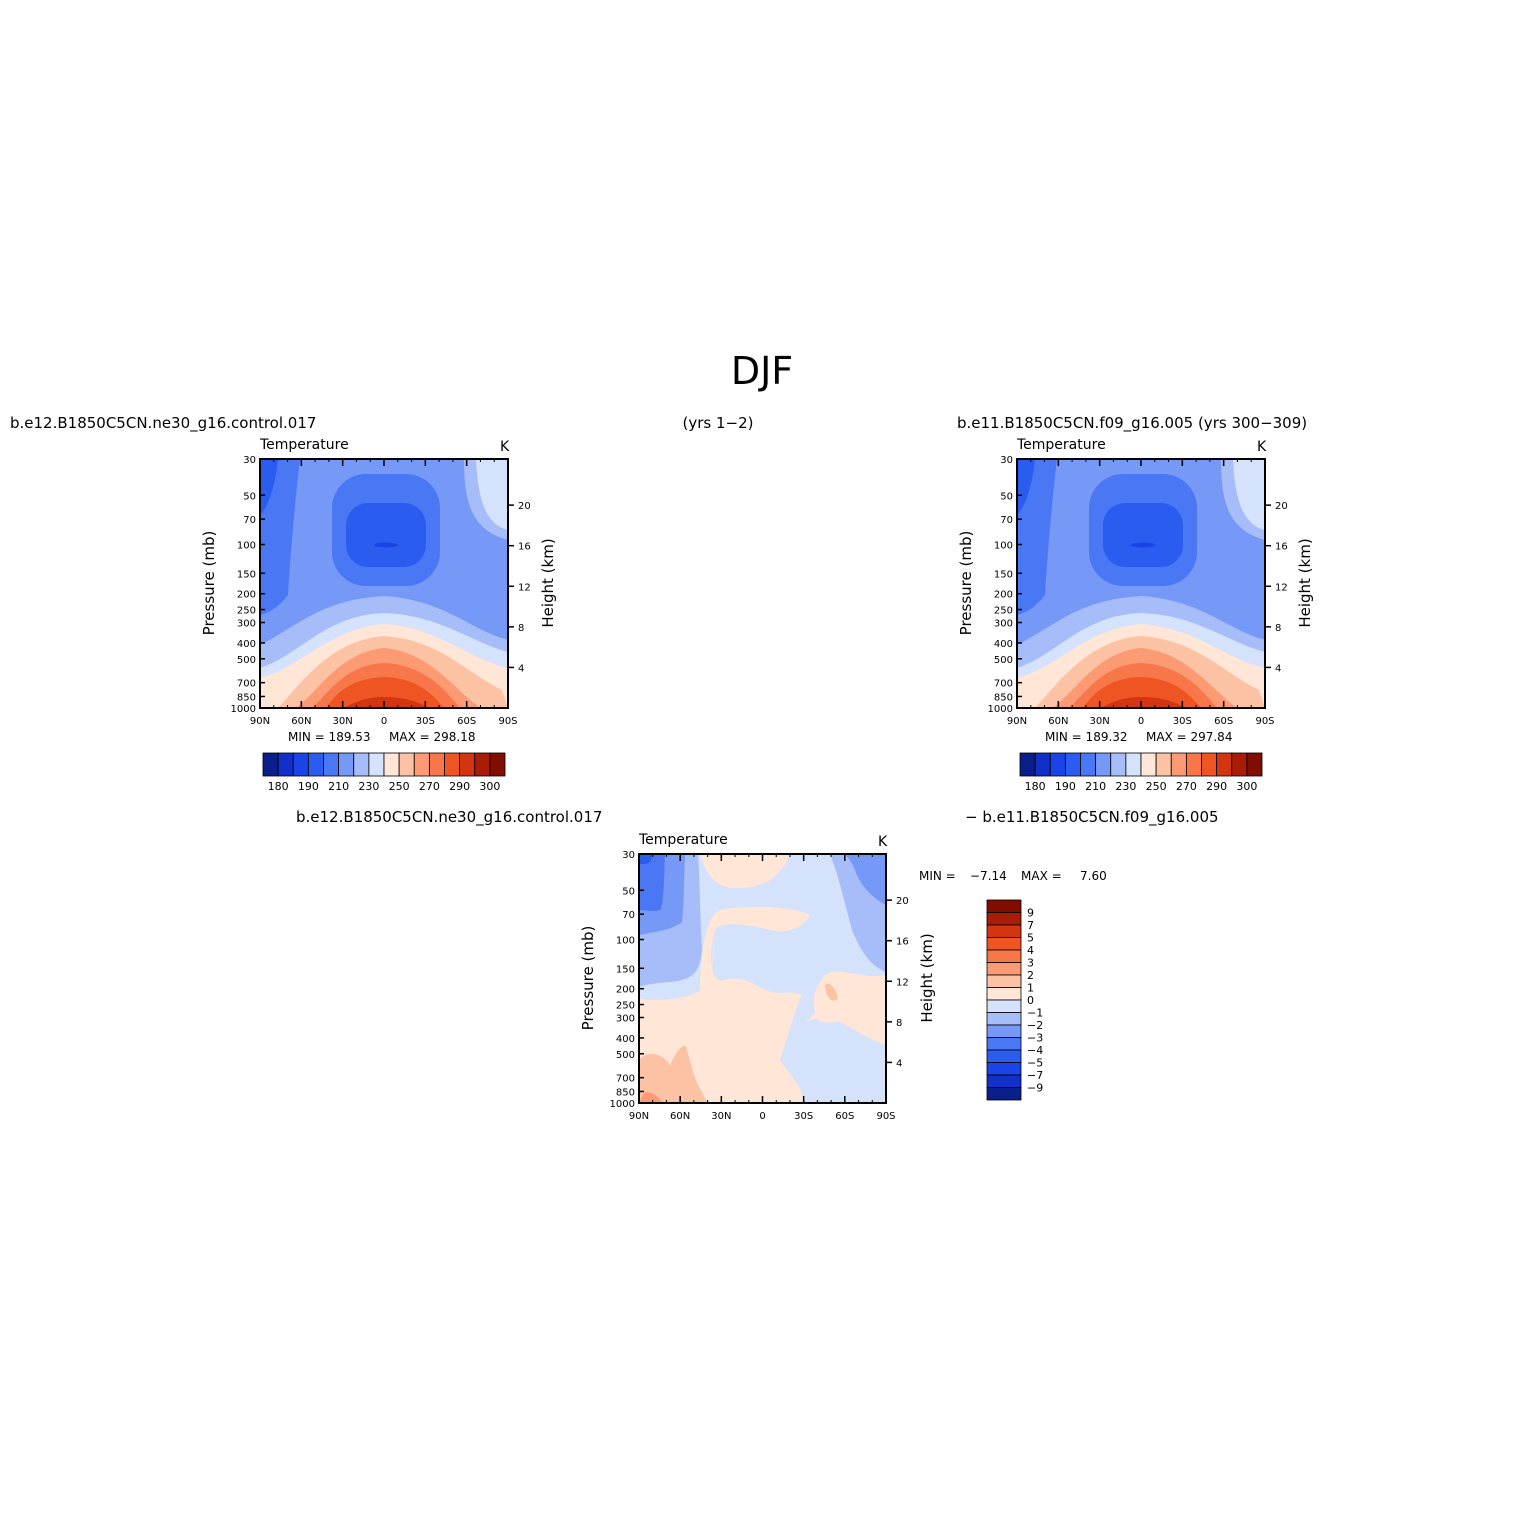 Image resolution: width=1525 pixels, height=1525 pixels. I want to click on panel-a-field, so click(384, 583).